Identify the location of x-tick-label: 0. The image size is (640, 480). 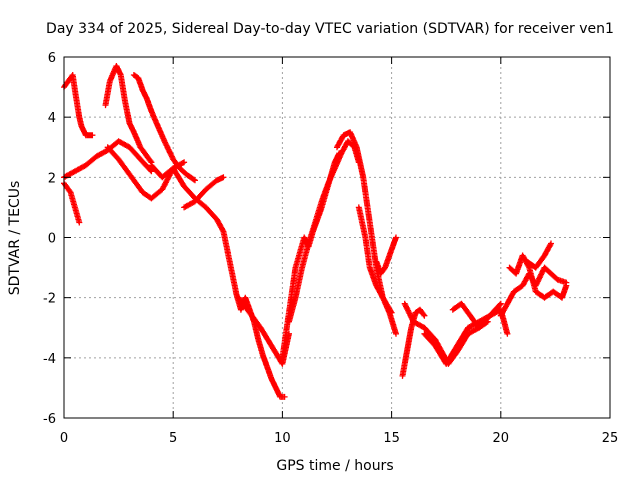
(64, 438).